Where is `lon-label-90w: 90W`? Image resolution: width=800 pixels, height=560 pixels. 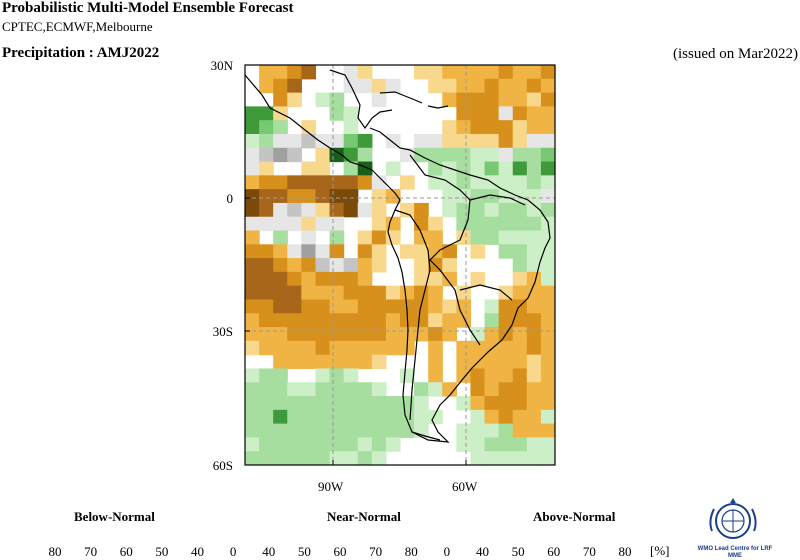
lon-label-90w: 90W is located at coordinates (331, 486).